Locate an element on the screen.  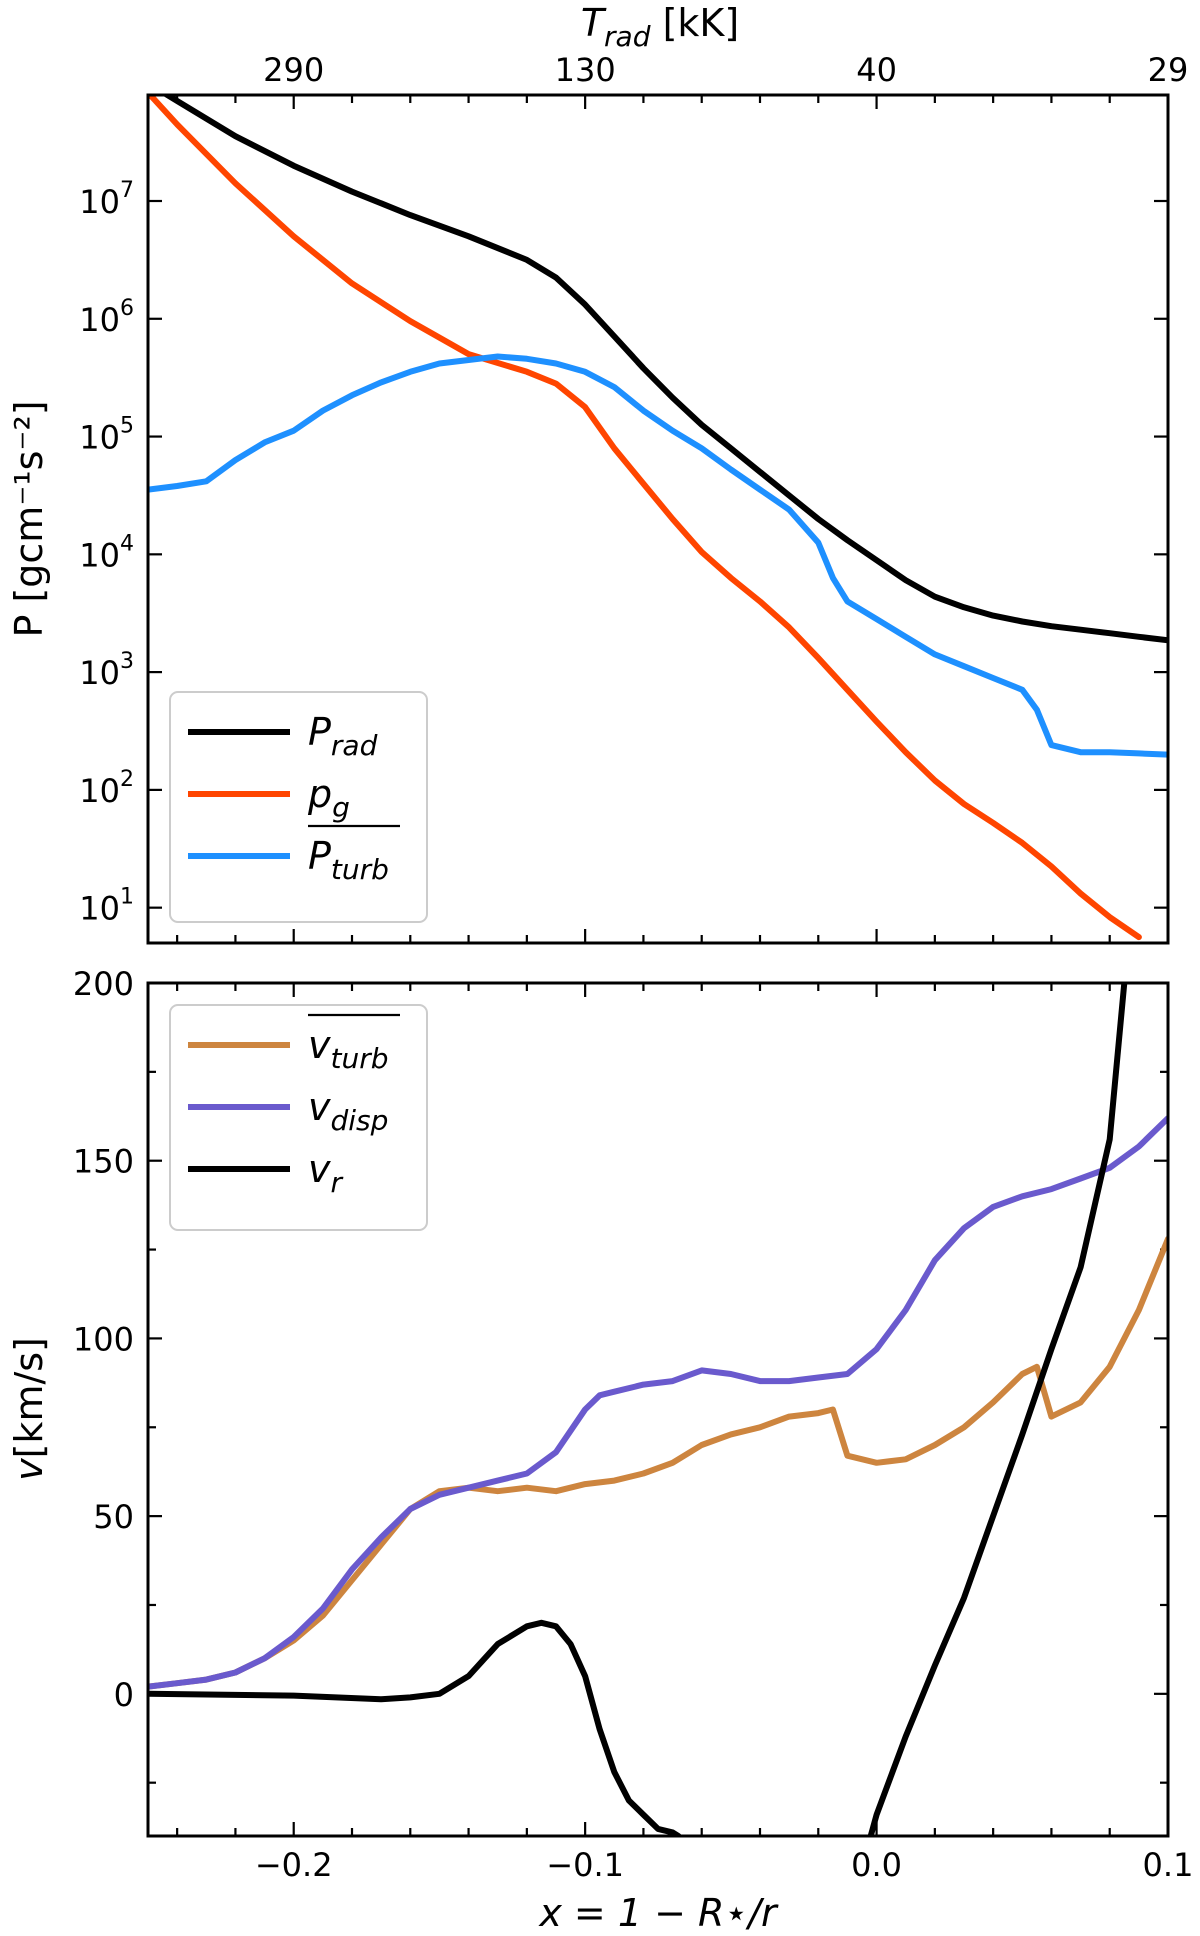
legend-entry-label: vdisp is located at coordinates (348, 1111).